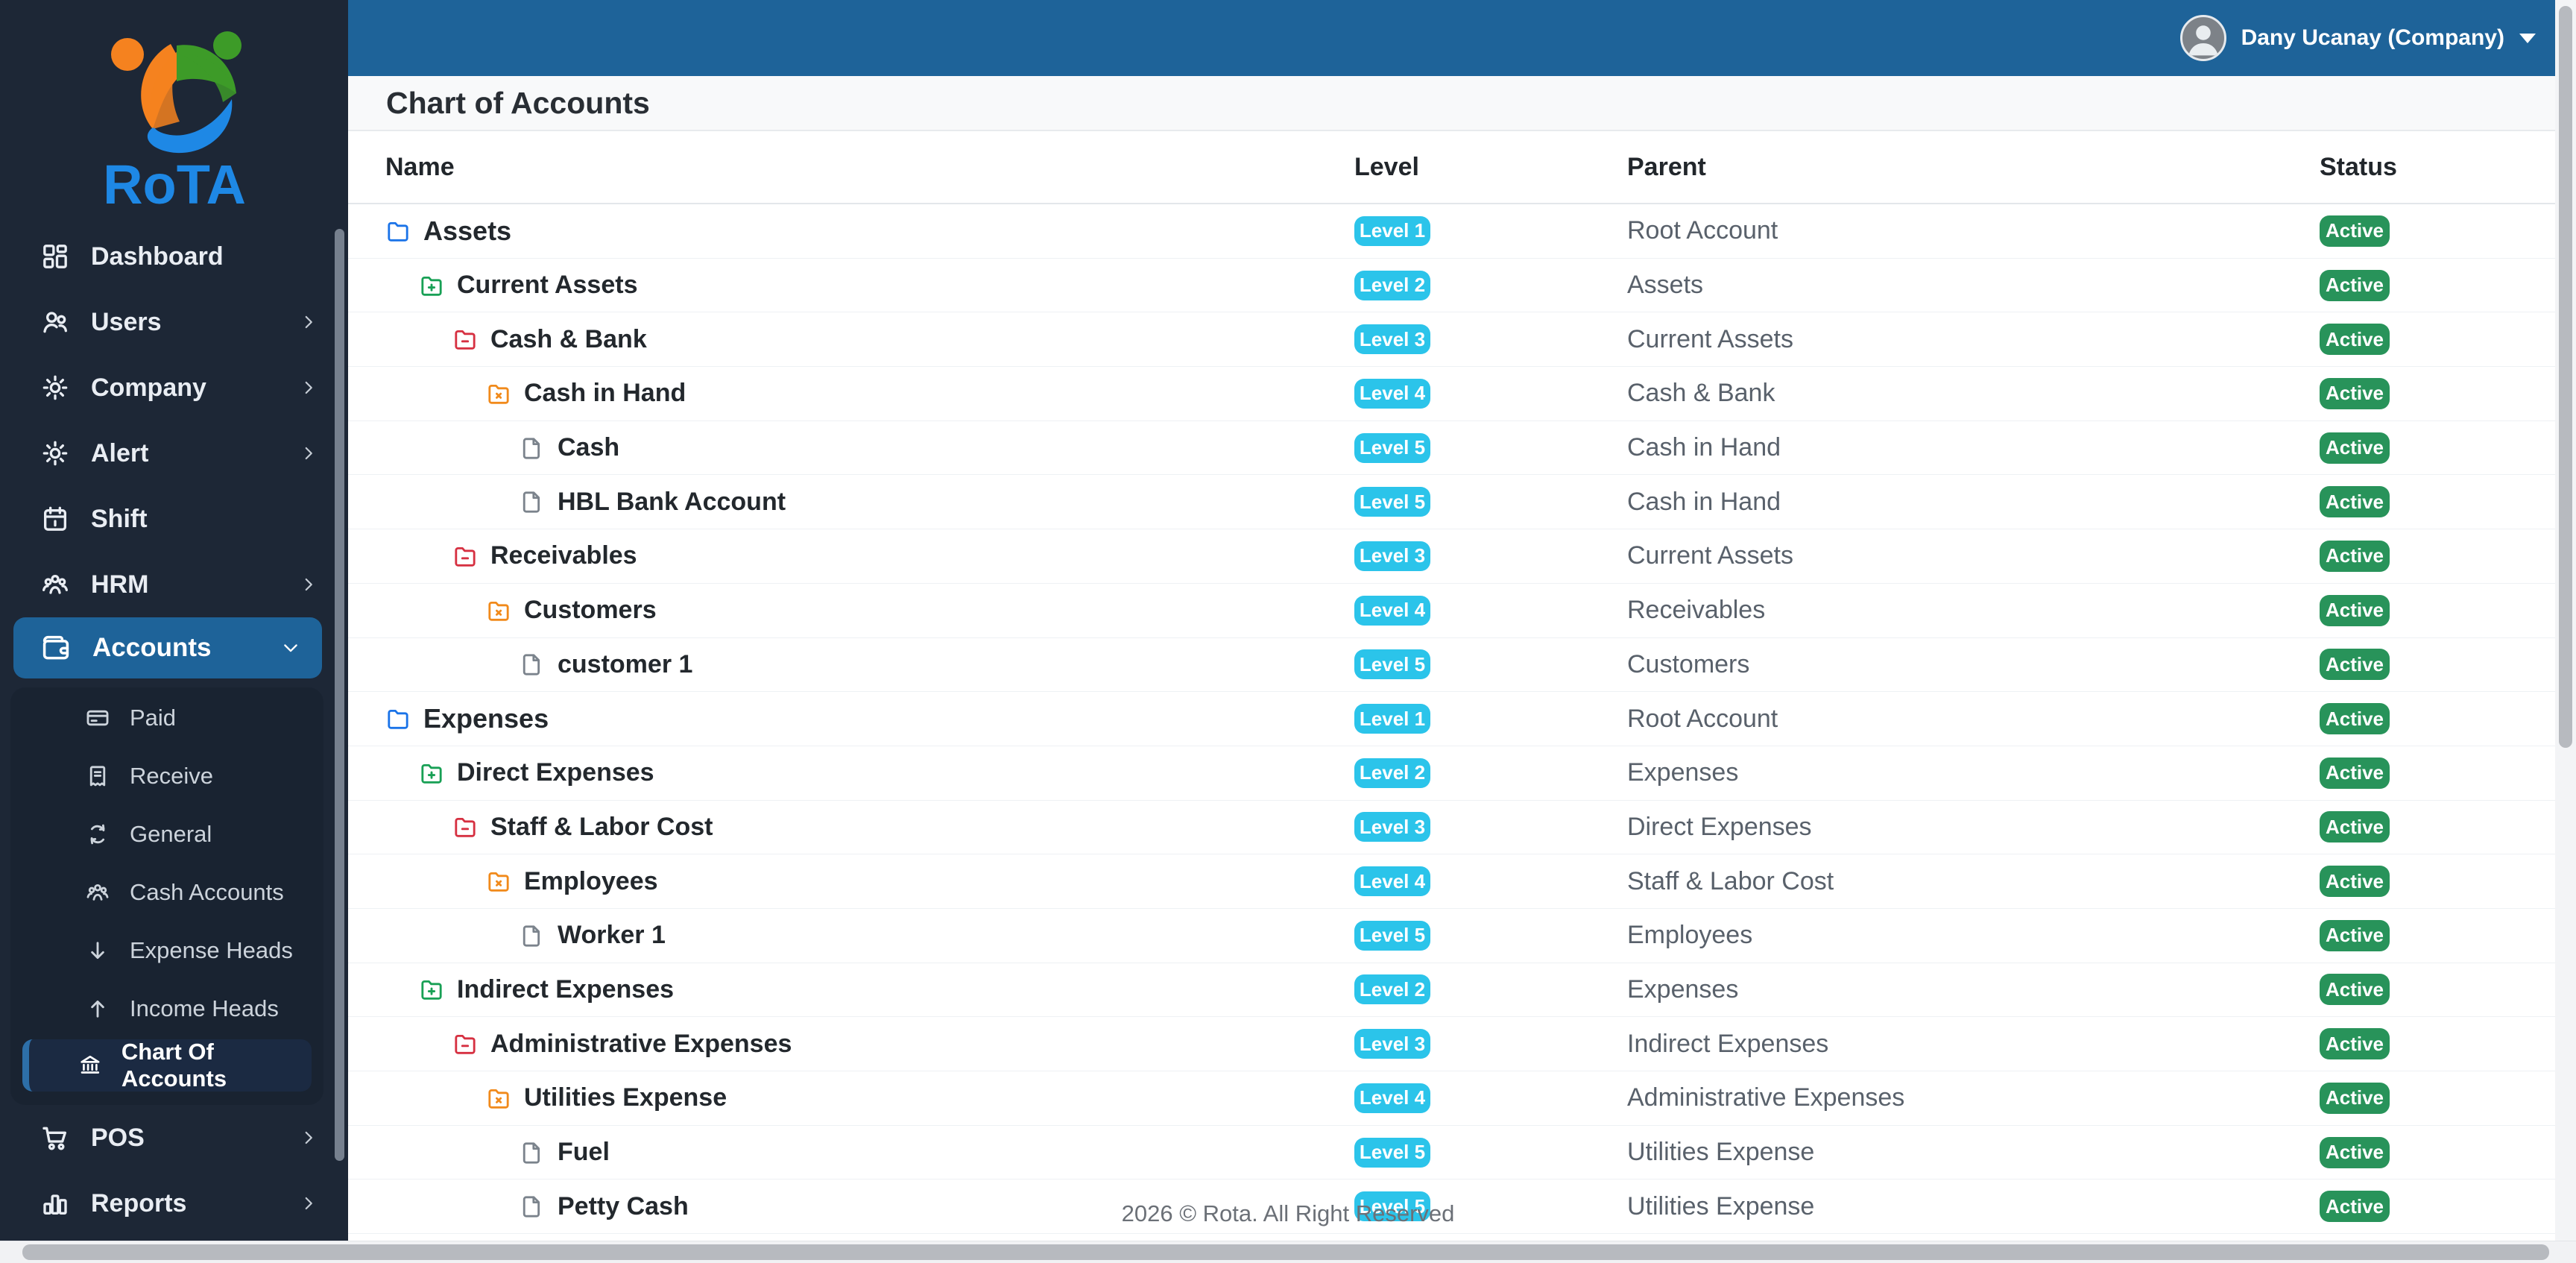  Describe the element at coordinates (2372, 37) in the screenshot. I see `user-name: Dany Ucanay (Company)` at that location.